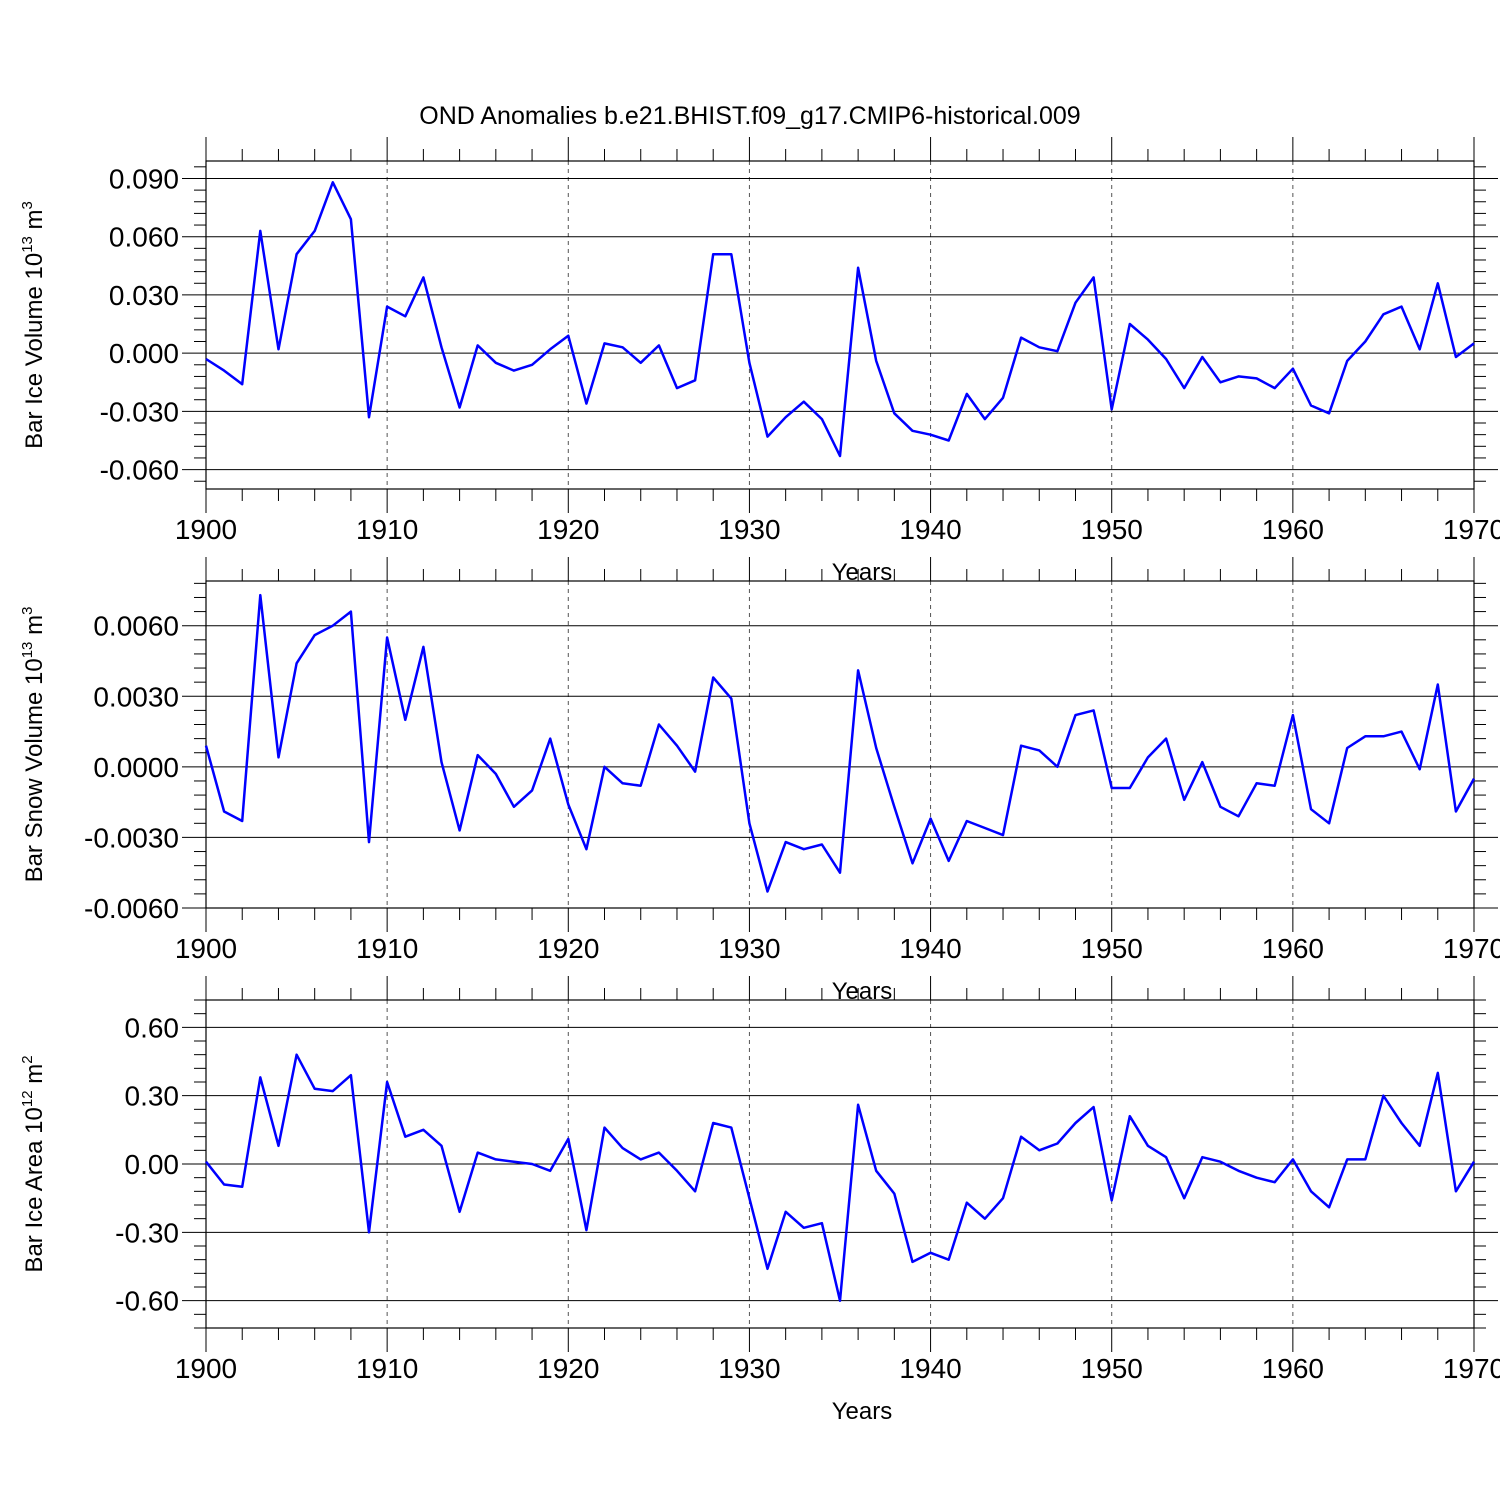 Image resolution: width=1500 pixels, height=1500 pixels. Describe the element at coordinates (144, 178) in the screenshot. I see `y-tick-label: 0.090` at that location.